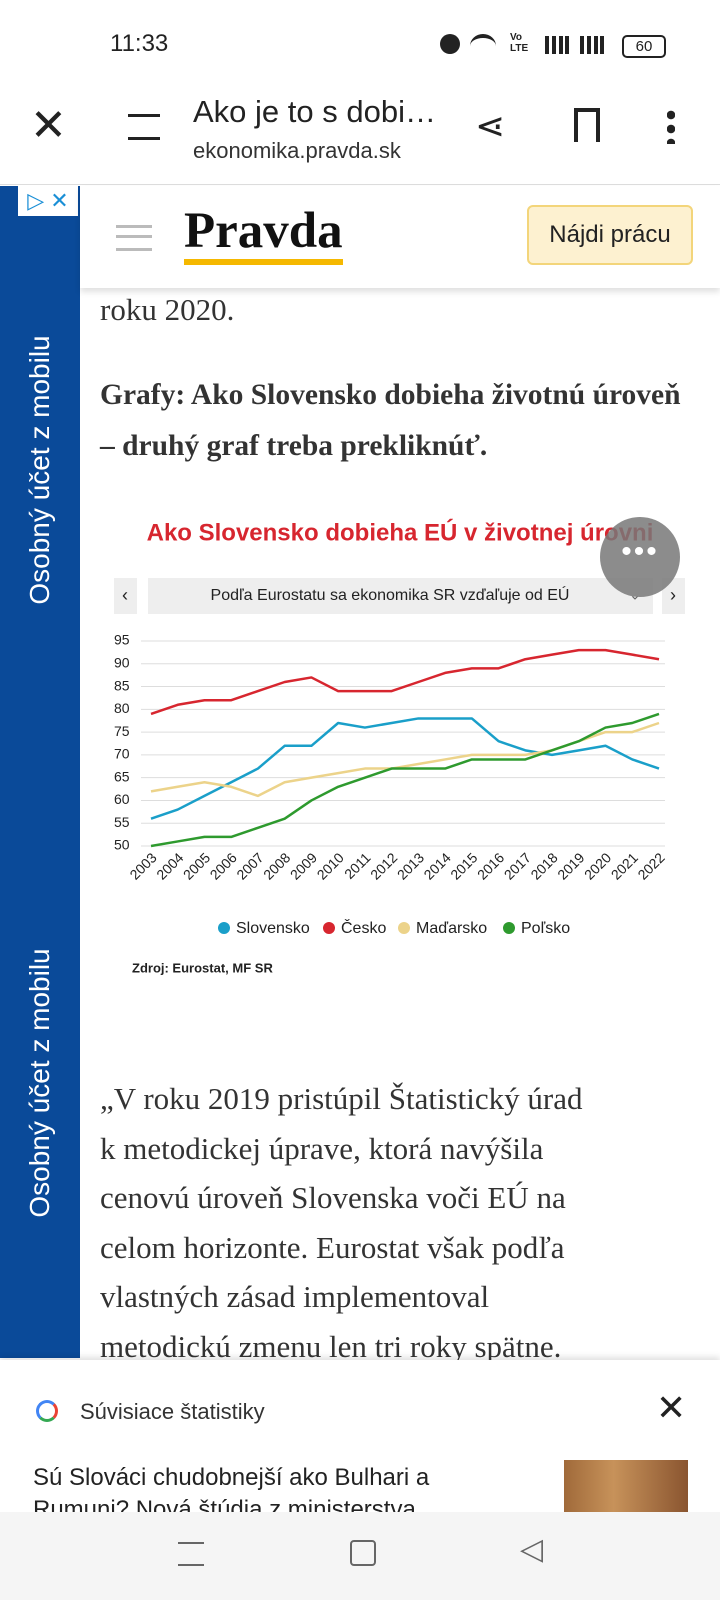 The height and width of the screenshot is (1600, 720). Describe the element at coordinates (363, 1553) in the screenshot. I see `nav-home` at that location.